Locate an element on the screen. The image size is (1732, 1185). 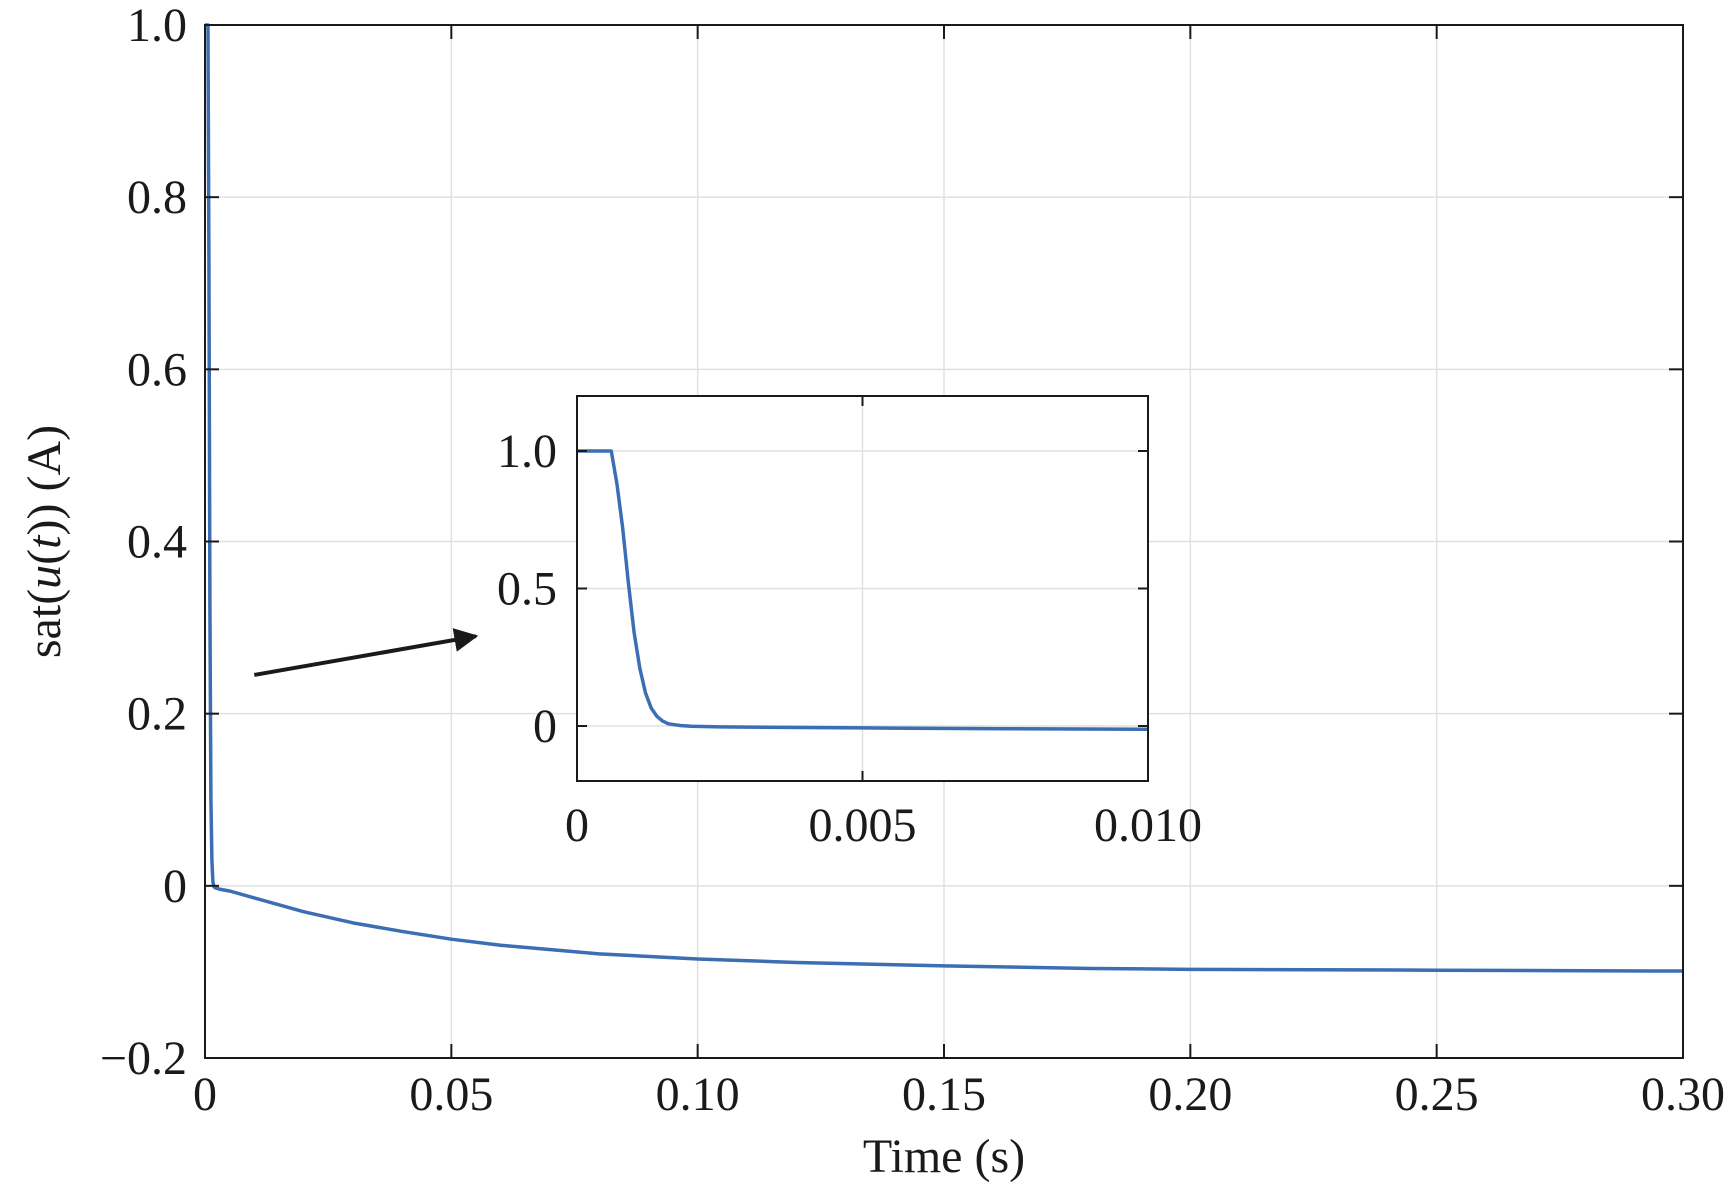
main-x-tick-label: 0.30 is located at coordinates (1683, 1094).